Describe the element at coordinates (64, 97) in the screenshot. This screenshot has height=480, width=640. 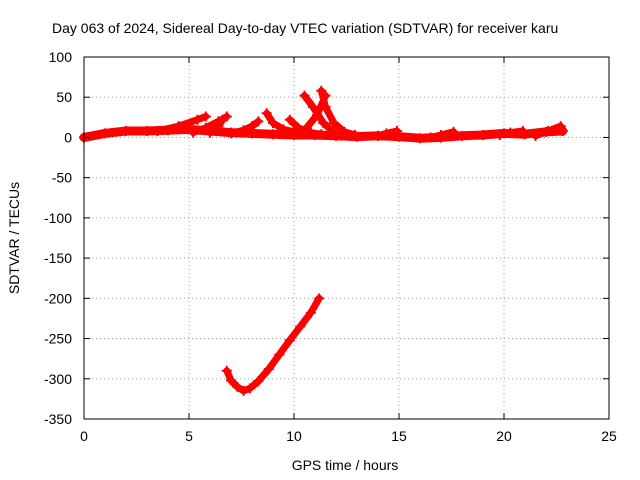
I see `y-tick-label: 50` at that location.